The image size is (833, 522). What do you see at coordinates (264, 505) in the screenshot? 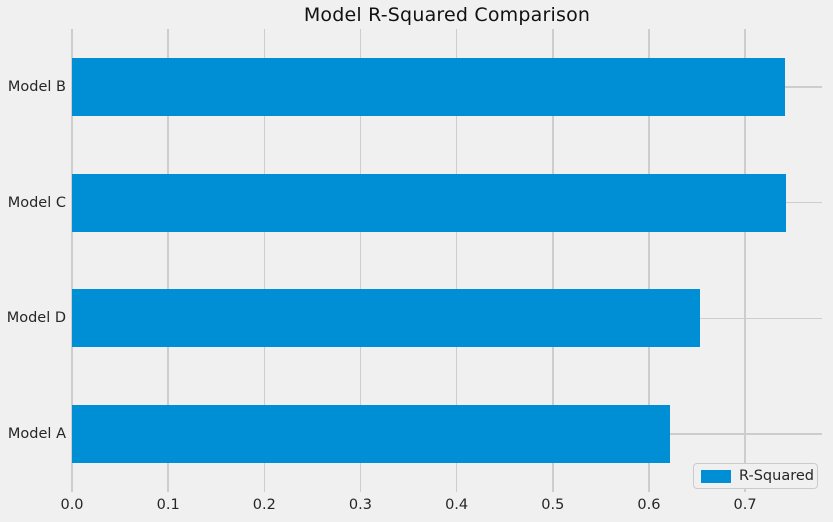
I see `x-tick-label: 0.2` at bounding box center [264, 505].